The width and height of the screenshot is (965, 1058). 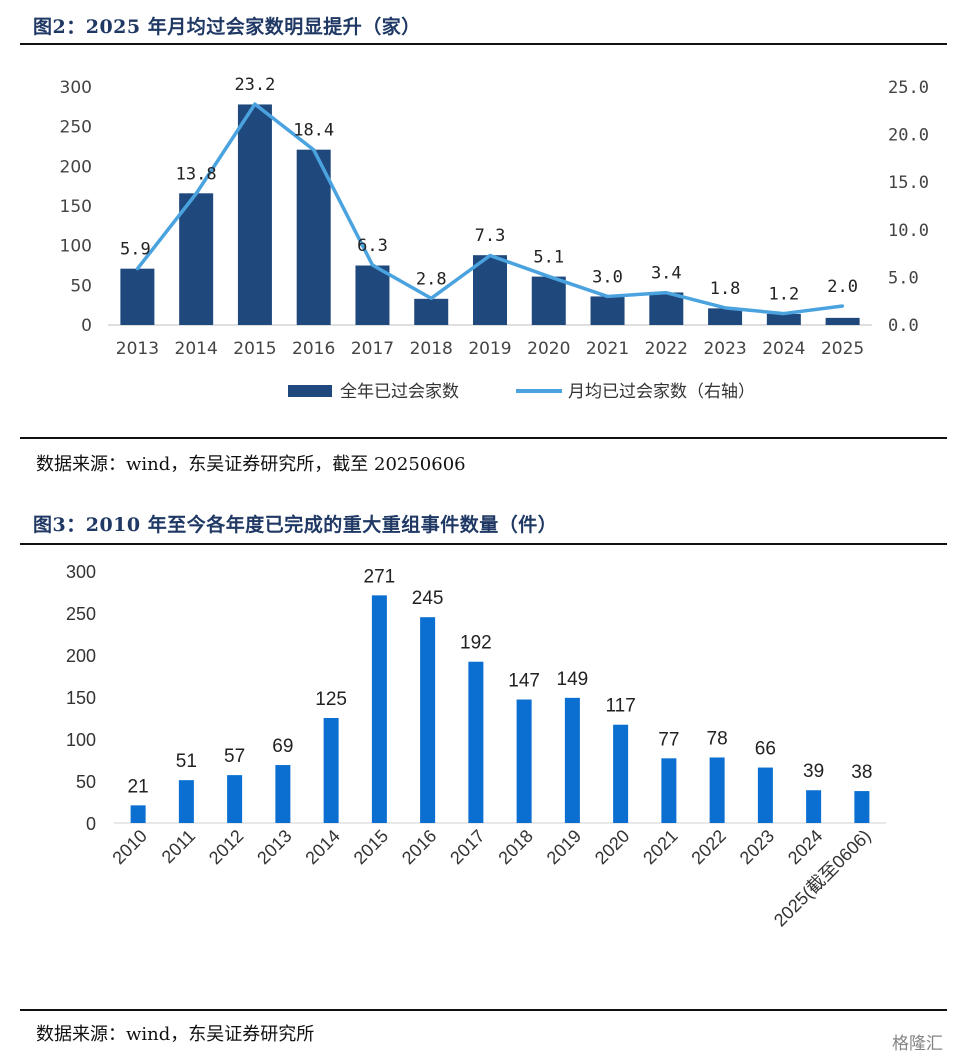 What do you see at coordinates (483, 544) in the screenshot?
I see `figure3-top-rule` at bounding box center [483, 544].